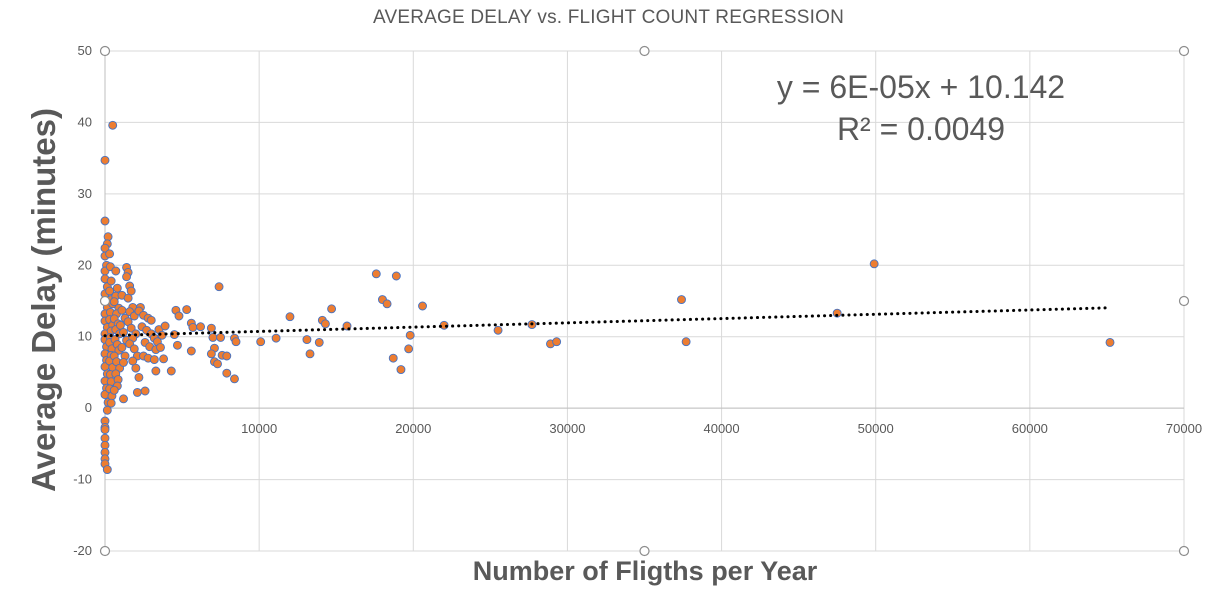 The image size is (1213, 609). I want to click on trendline-group, so click(606, 322).